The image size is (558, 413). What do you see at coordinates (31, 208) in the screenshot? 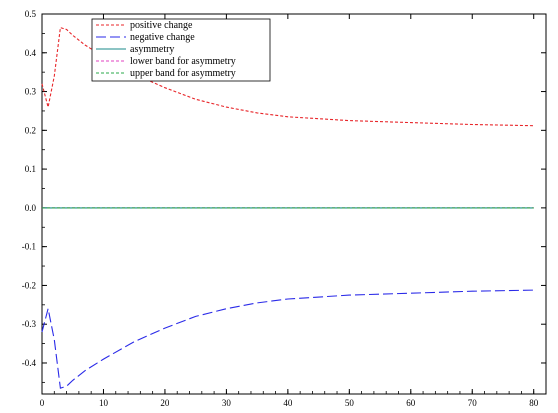
I see `y-tick-label: 0.0` at bounding box center [31, 208].